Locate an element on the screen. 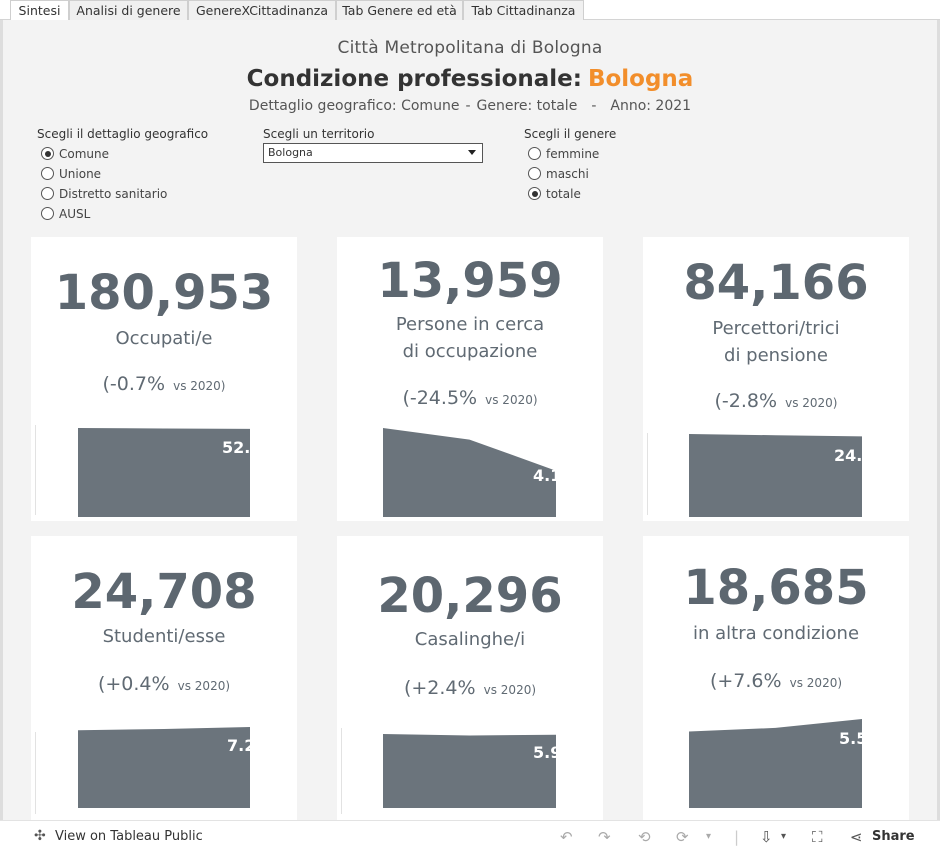  kpi-card-occupati: 180,953 Occupati/e (-0.7% vs 2020) 52. is located at coordinates (164, 379).